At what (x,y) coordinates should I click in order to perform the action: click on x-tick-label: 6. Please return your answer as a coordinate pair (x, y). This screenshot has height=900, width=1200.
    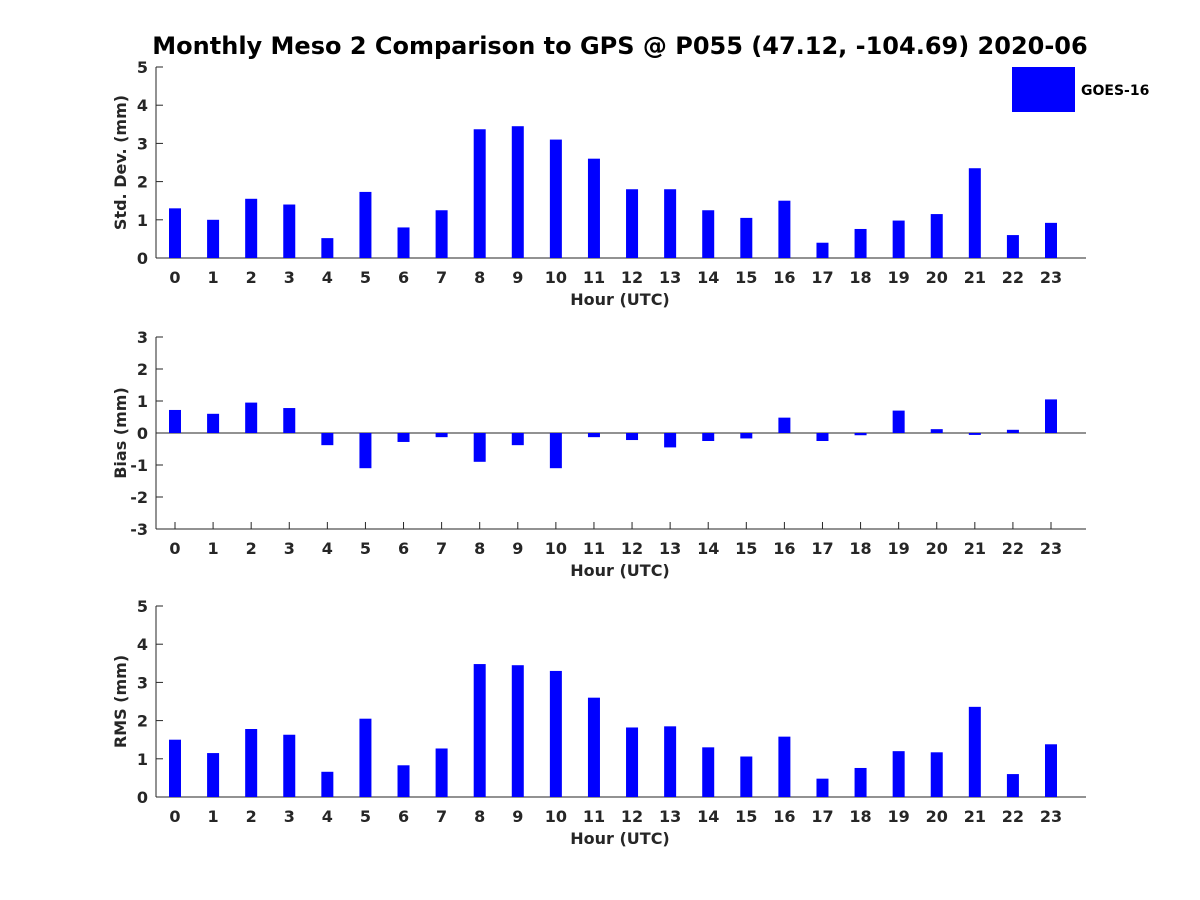
    Looking at the image, I should click on (403, 816).